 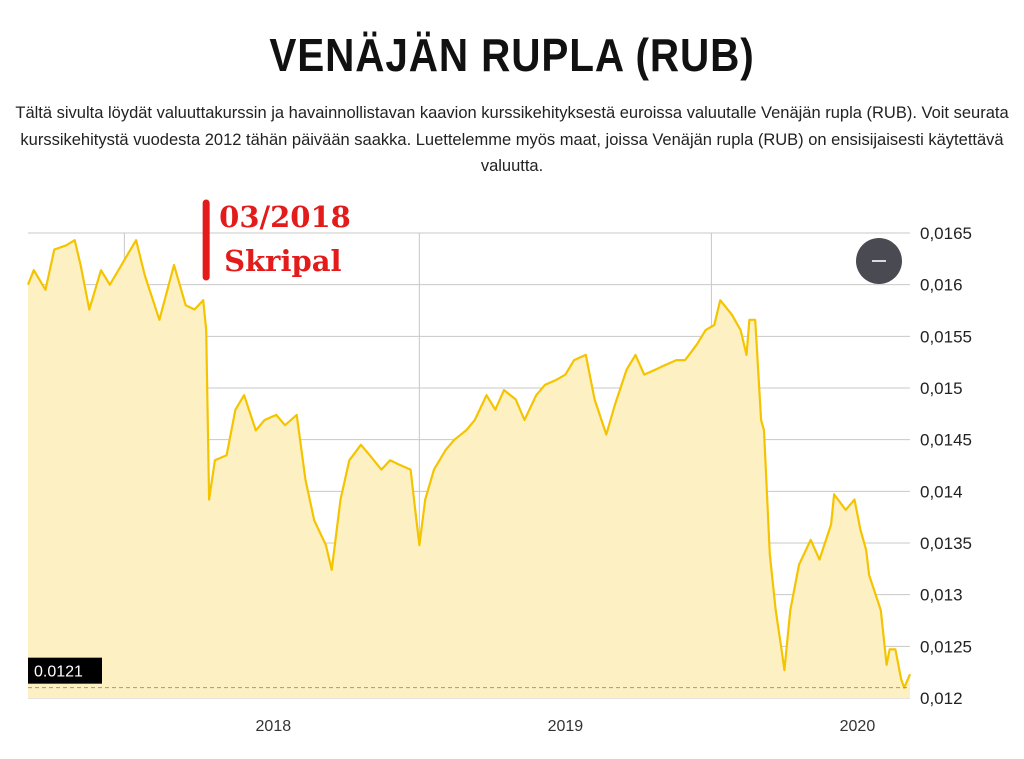 I want to click on y-tick-label: 0,0165, so click(x=946, y=233).